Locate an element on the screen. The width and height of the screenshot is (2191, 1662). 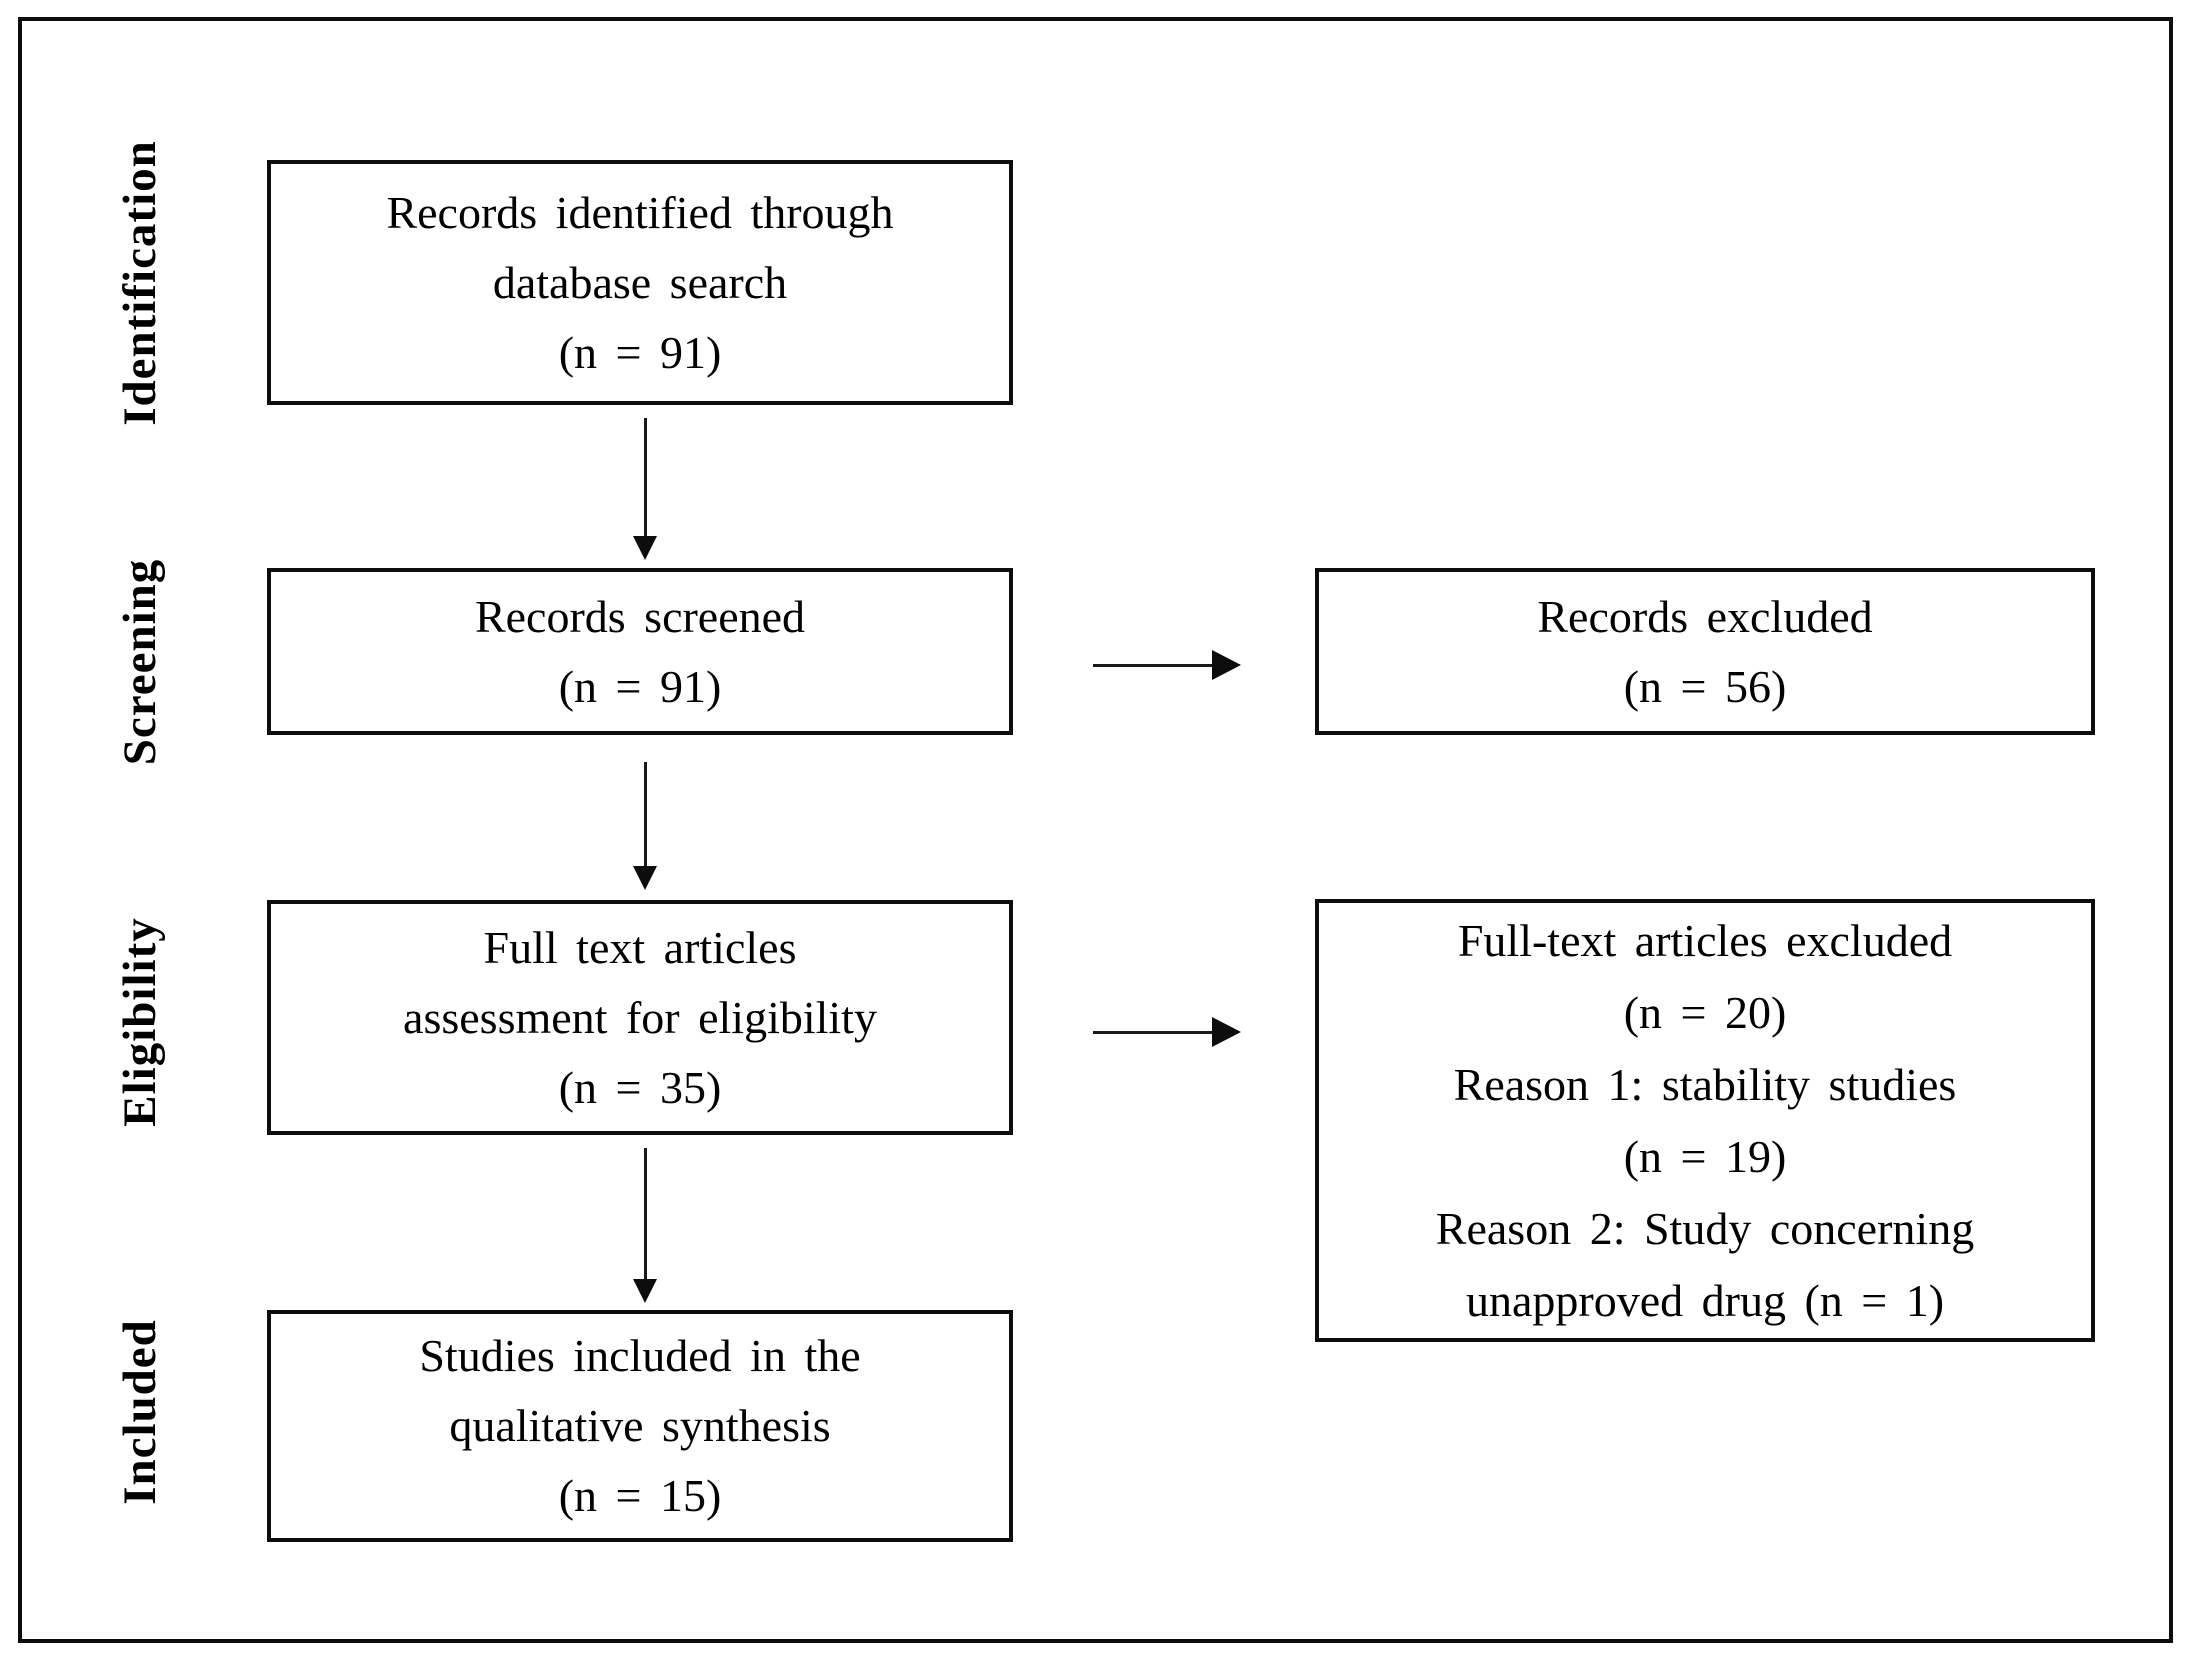
box-text-line: (n = 20) is located at coordinates (1705, 1012).